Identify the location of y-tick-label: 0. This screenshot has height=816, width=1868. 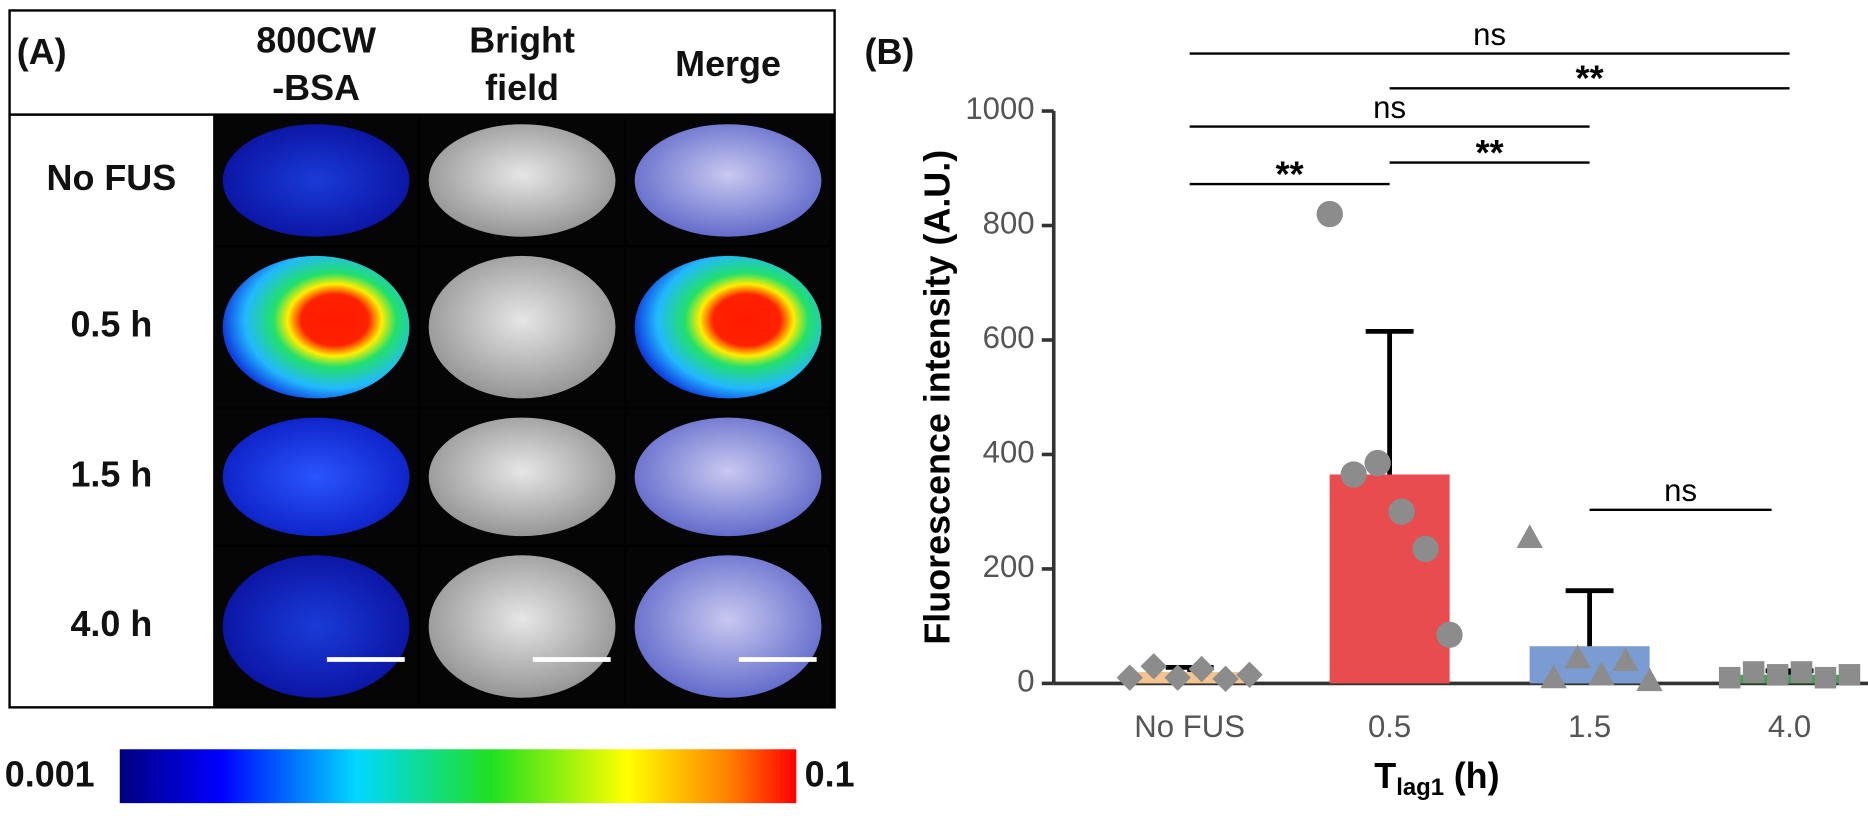
(1025, 681).